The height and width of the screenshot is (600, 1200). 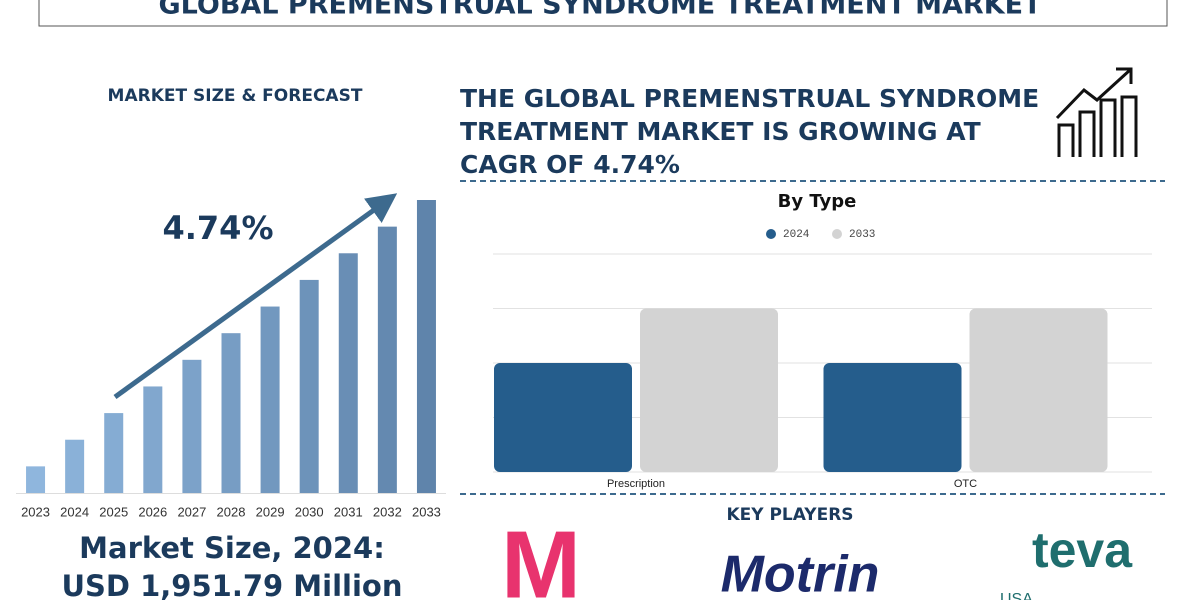 I want to click on x-tick-label: 2024, so click(x=74, y=511).